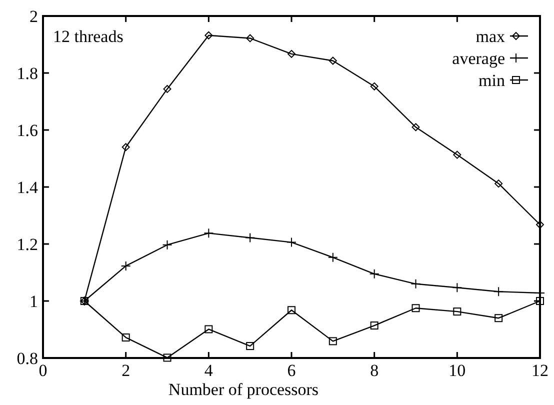  I want to click on x-tick-label: 0, so click(43, 370).